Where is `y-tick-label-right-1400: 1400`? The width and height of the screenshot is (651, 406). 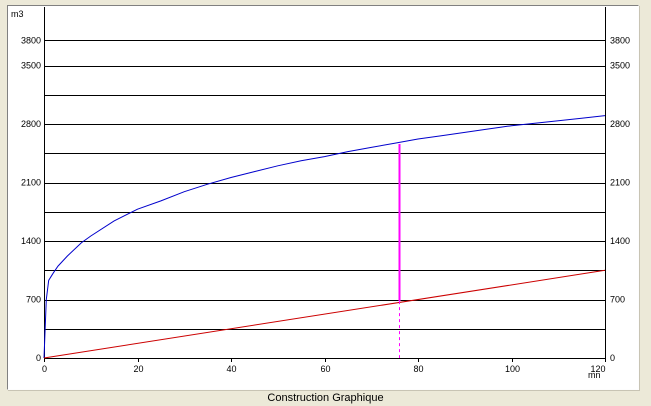 y-tick-label-right-1400: 1400 is located at coordinates (620, 241).